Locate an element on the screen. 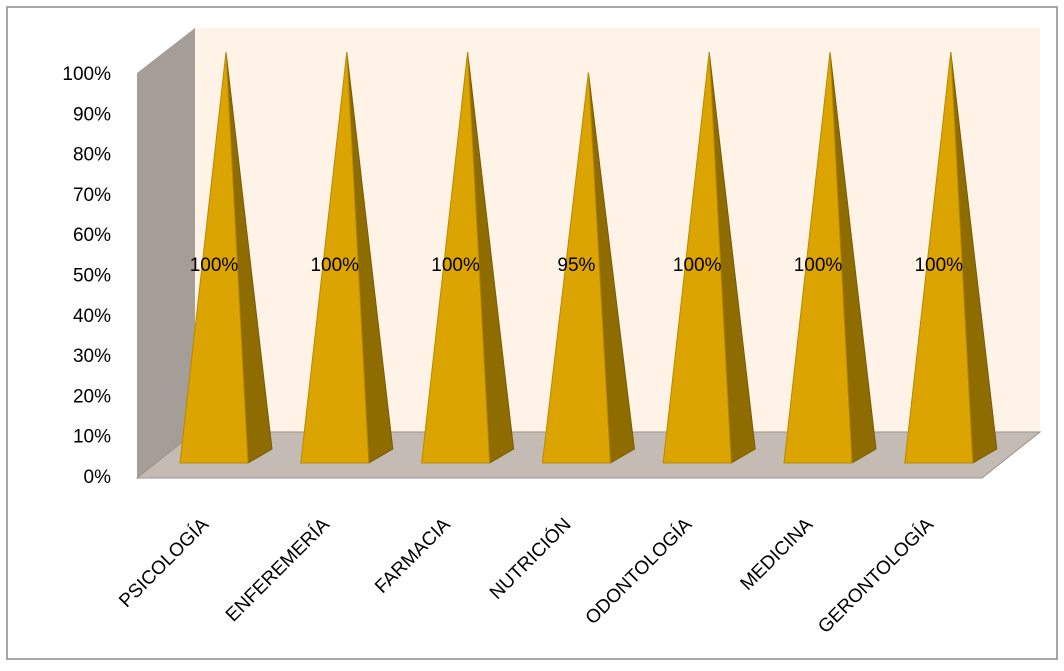 The height and width of the screenshot is (671, 1064). y-tick-label: 100% is located at coordinates (86, 74).